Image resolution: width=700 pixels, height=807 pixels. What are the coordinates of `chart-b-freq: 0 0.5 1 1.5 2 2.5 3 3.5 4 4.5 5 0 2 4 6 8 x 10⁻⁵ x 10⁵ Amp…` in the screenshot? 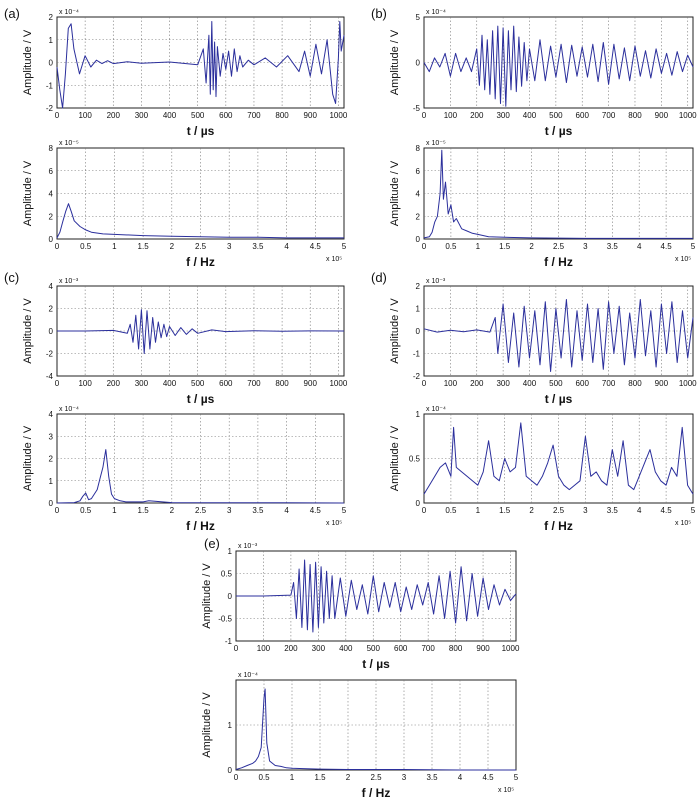 It's located at (542, 204).